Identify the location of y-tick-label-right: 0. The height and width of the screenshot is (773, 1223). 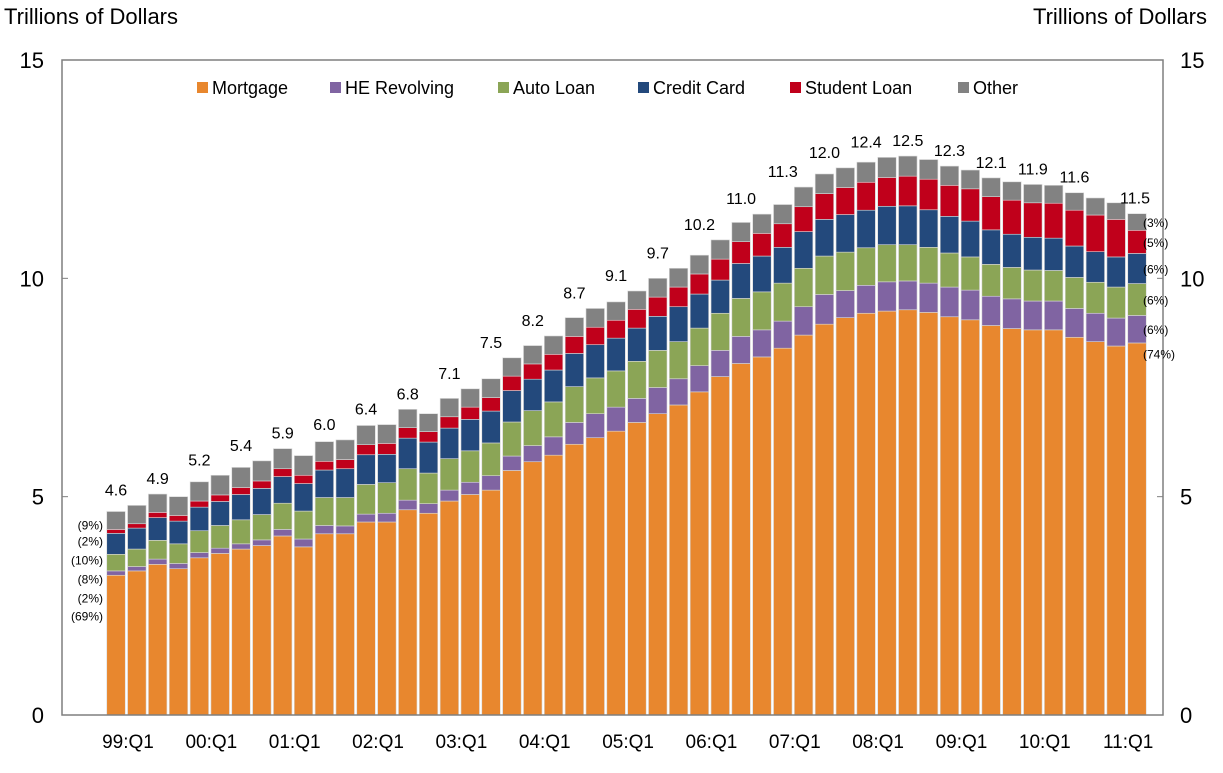
(1186, 715).